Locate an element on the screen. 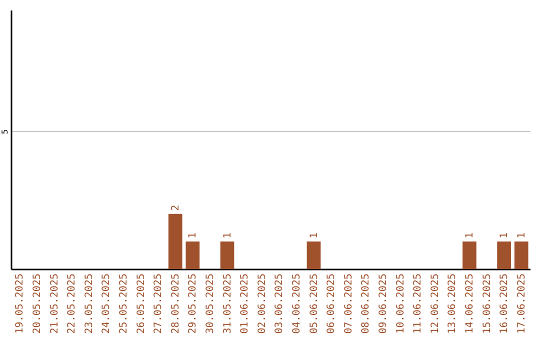 The height and width of the screenshot is (340, 540). x-tick-label: 17.06.2025 is located at coordinates (522, 304).